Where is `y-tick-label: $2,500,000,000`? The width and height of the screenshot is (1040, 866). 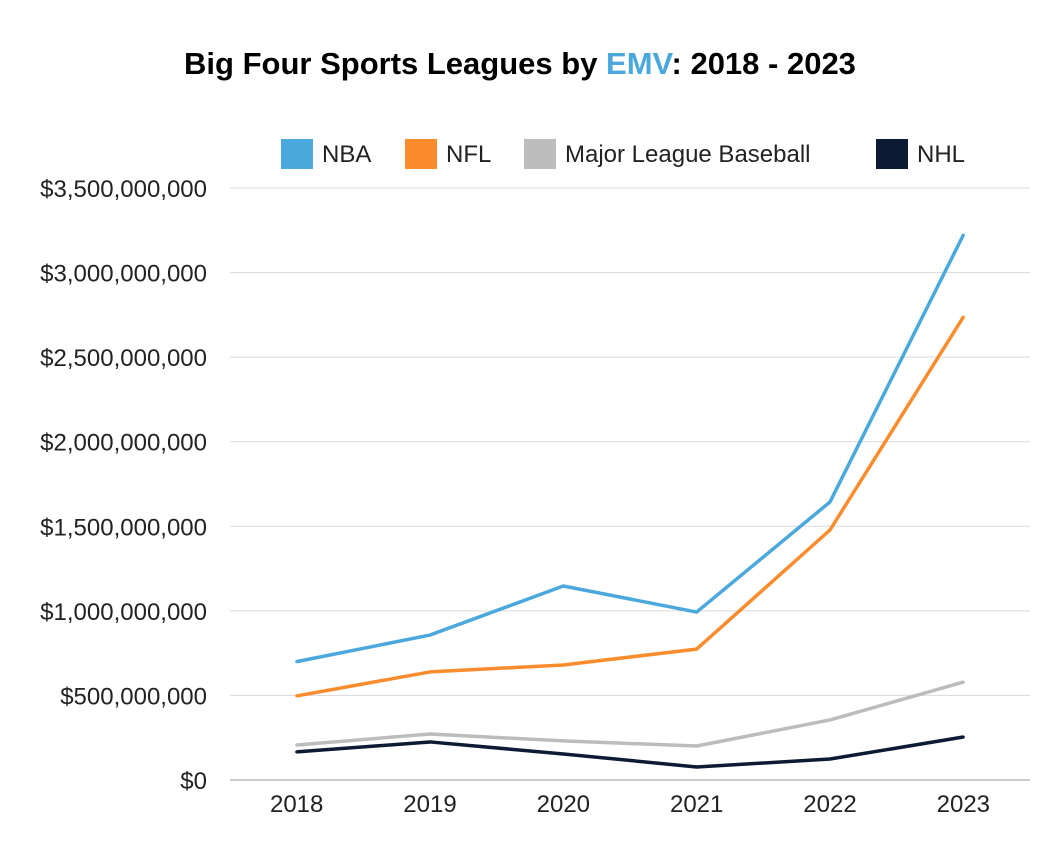
y-tick-label: $2,500,000,000 is located at coordinates (123, 358).